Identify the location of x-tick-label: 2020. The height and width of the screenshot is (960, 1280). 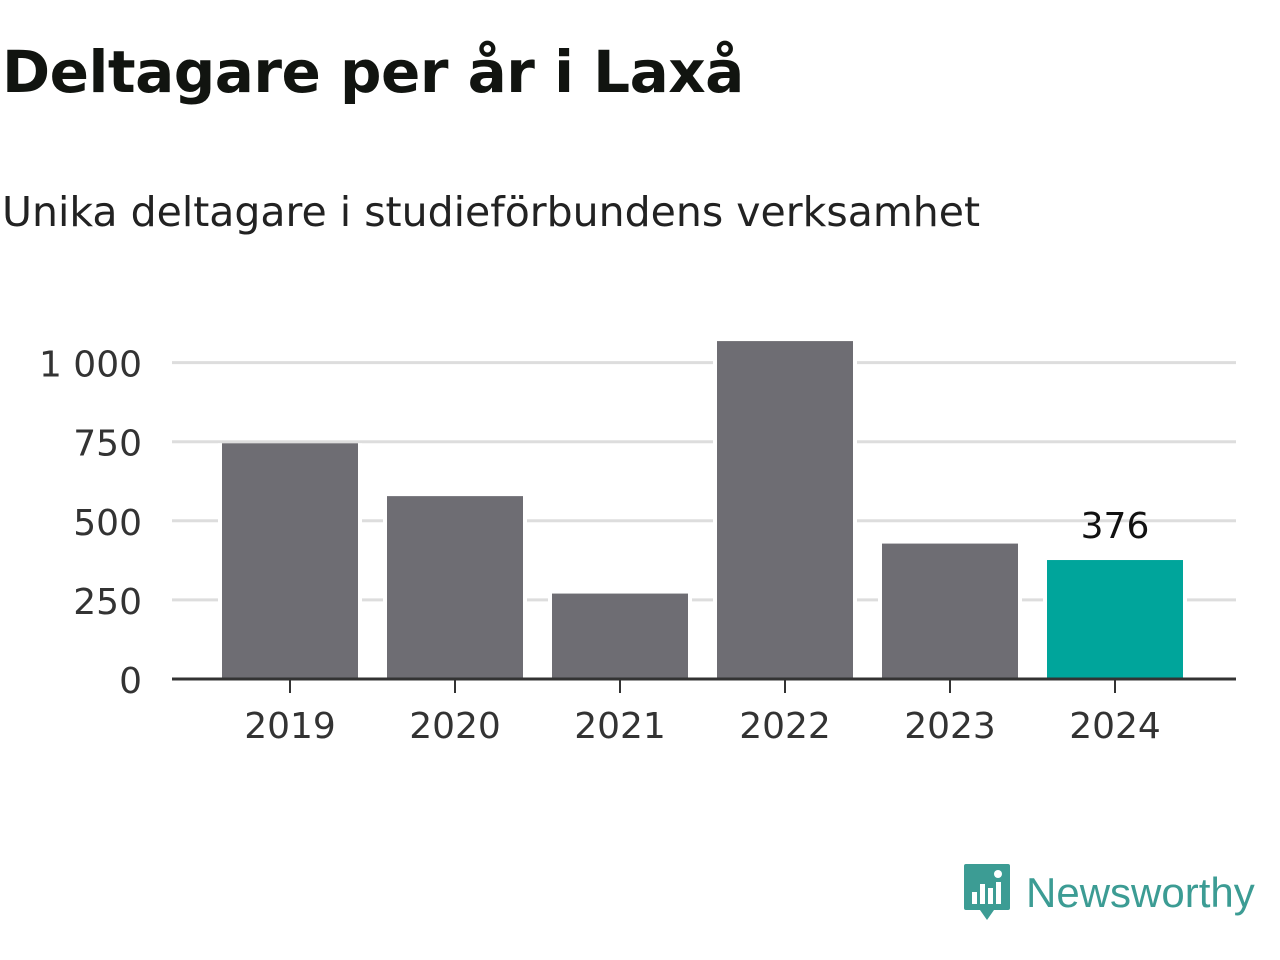
(455, 726).